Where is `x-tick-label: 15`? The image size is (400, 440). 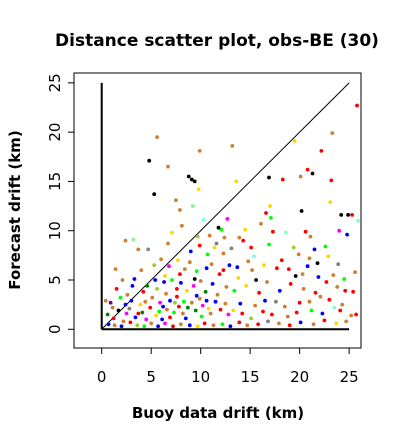
x-tick-label: 15 is located at coordinates (250, 377).